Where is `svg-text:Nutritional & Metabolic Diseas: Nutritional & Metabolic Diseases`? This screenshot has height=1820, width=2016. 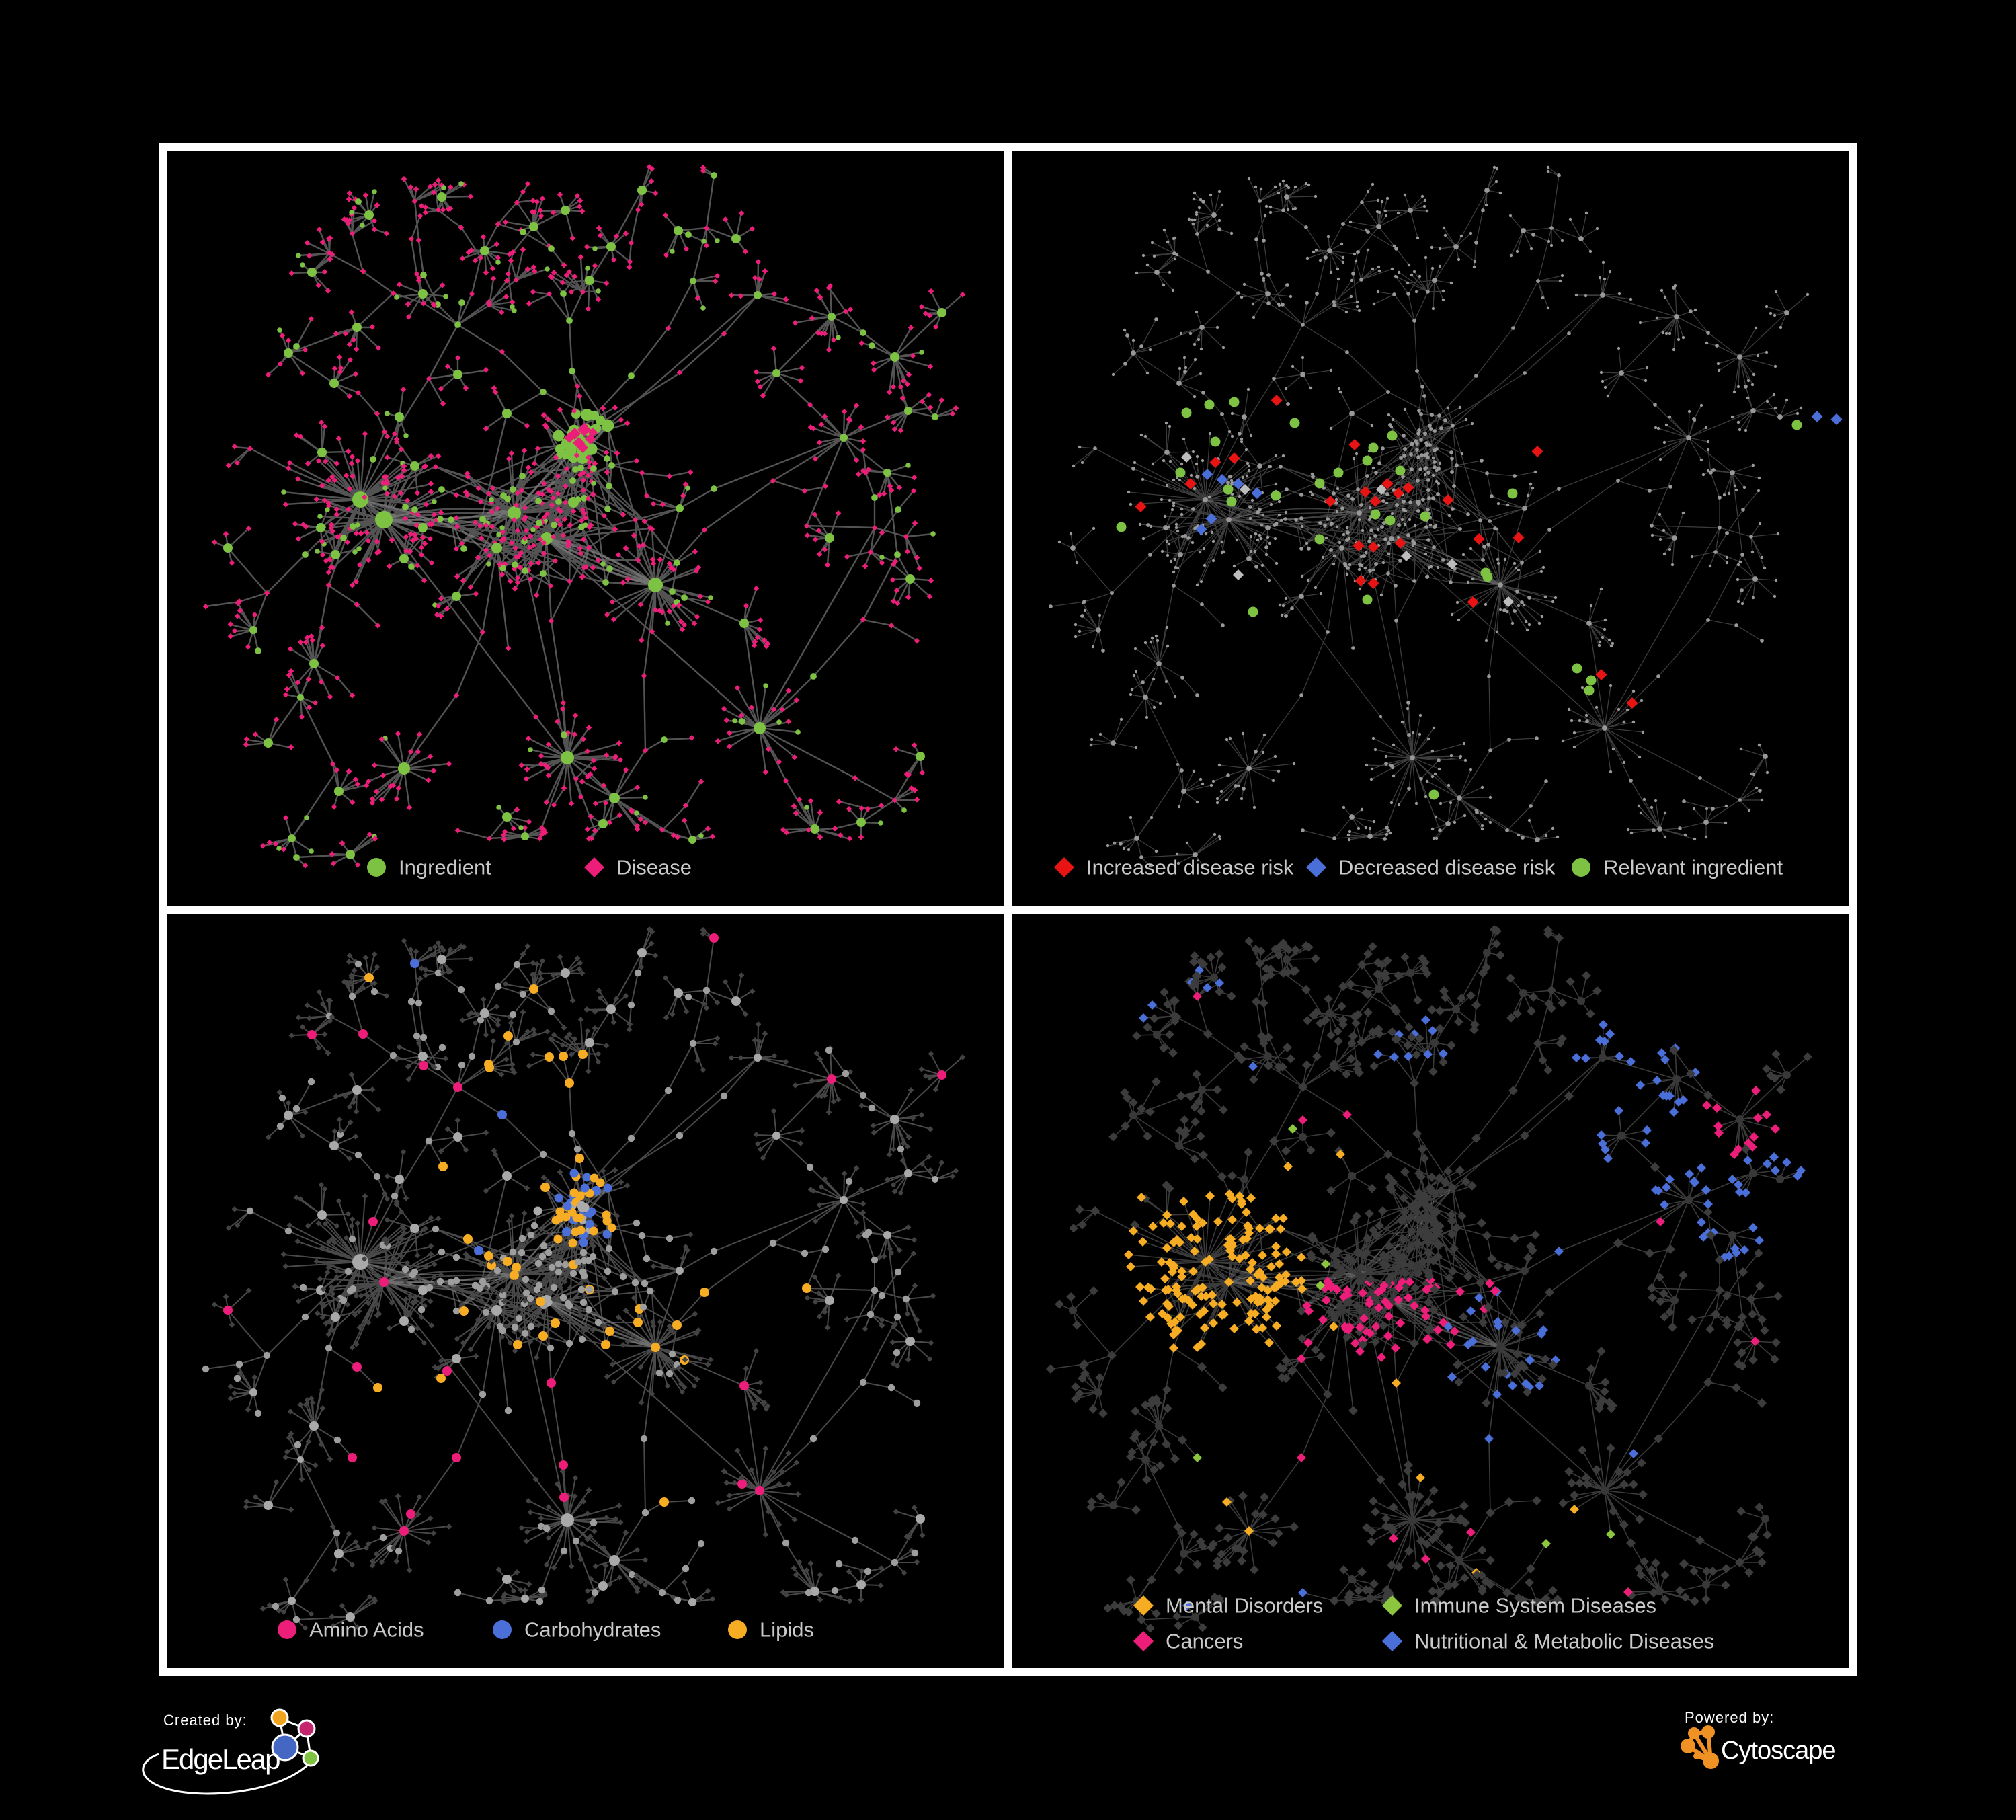 svg-text:Nutritional & Metabolic Diseas: Nutritional & Metabolic Diseases is located at coordinates (1564, 1641).